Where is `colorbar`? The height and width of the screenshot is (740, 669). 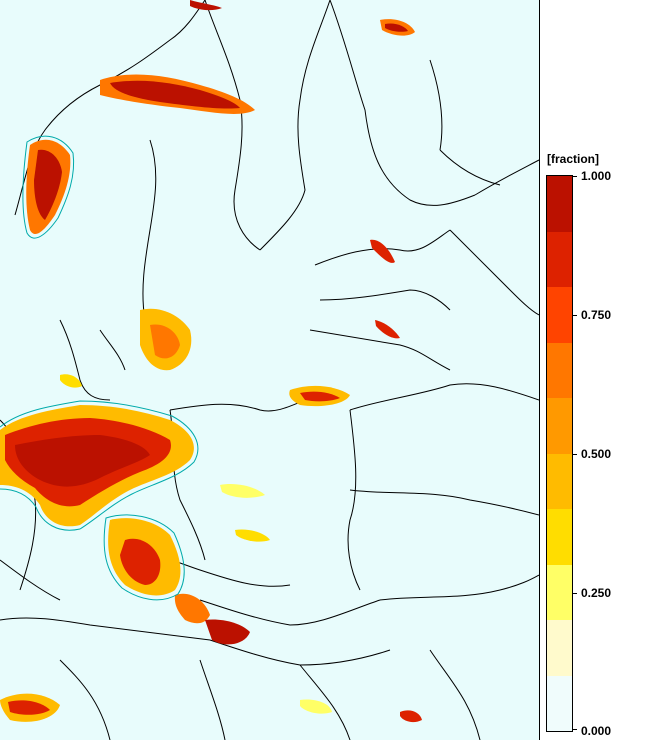 colorbar is located at coordinates (559, 453).